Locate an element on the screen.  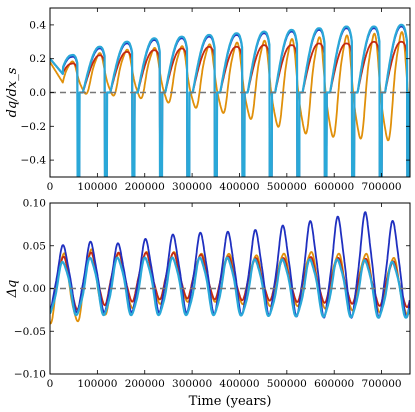
bottom-y-tick-label-1: −0.05 is located at coordinates (30, 332).